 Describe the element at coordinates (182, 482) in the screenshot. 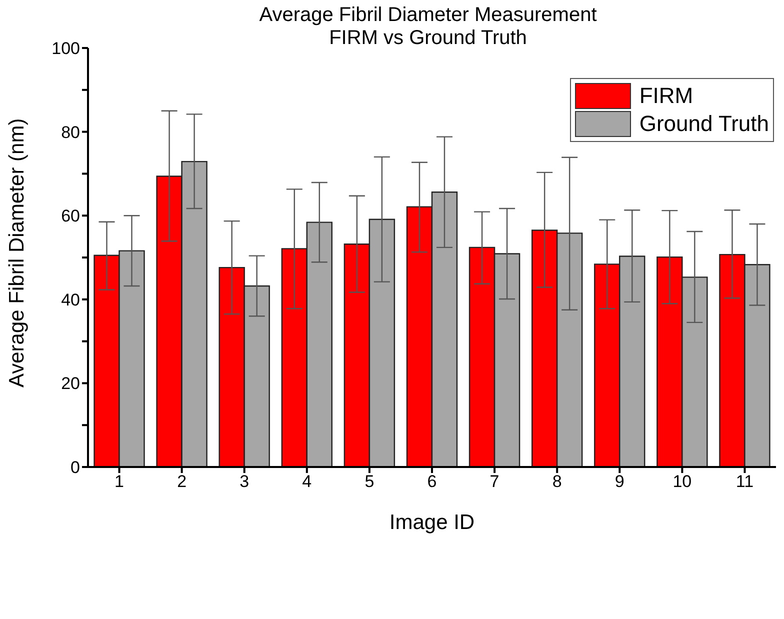

I see `x-tick-label: 2` at that location.